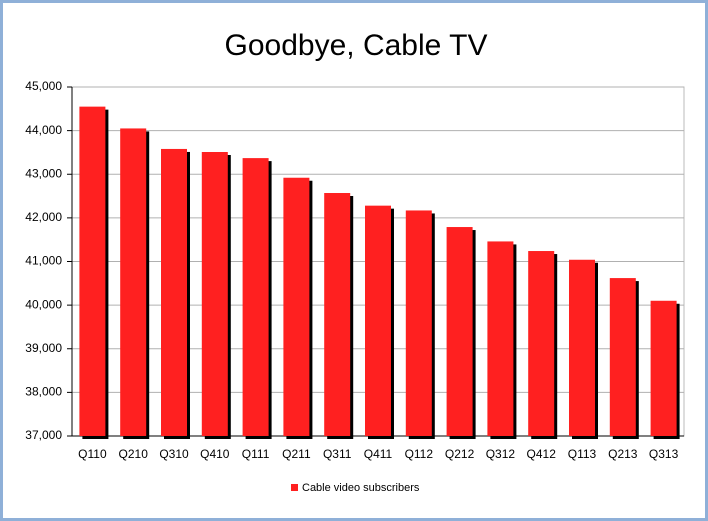 This screenshot has width=708, height=521. Describe the element at coordinates (582, 454) in the screenshot. I see `x-tick-label: Q113` at that location.